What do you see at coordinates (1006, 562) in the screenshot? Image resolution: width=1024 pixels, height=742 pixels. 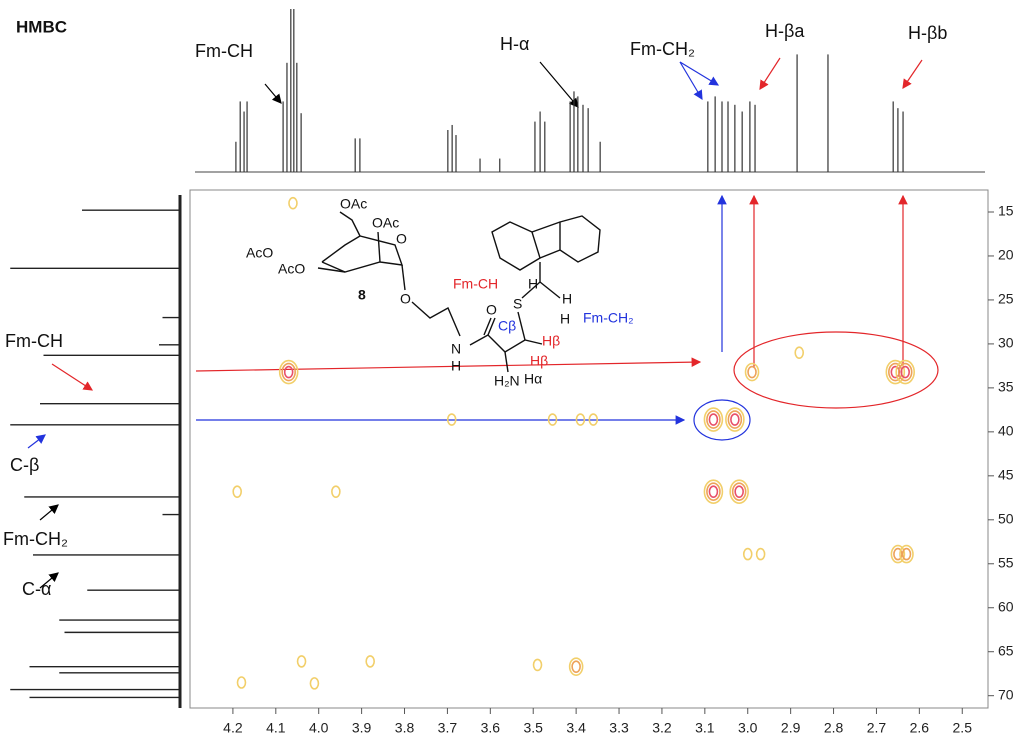 I see `y-tick-label: 55` at bounding box center [1006, 562].